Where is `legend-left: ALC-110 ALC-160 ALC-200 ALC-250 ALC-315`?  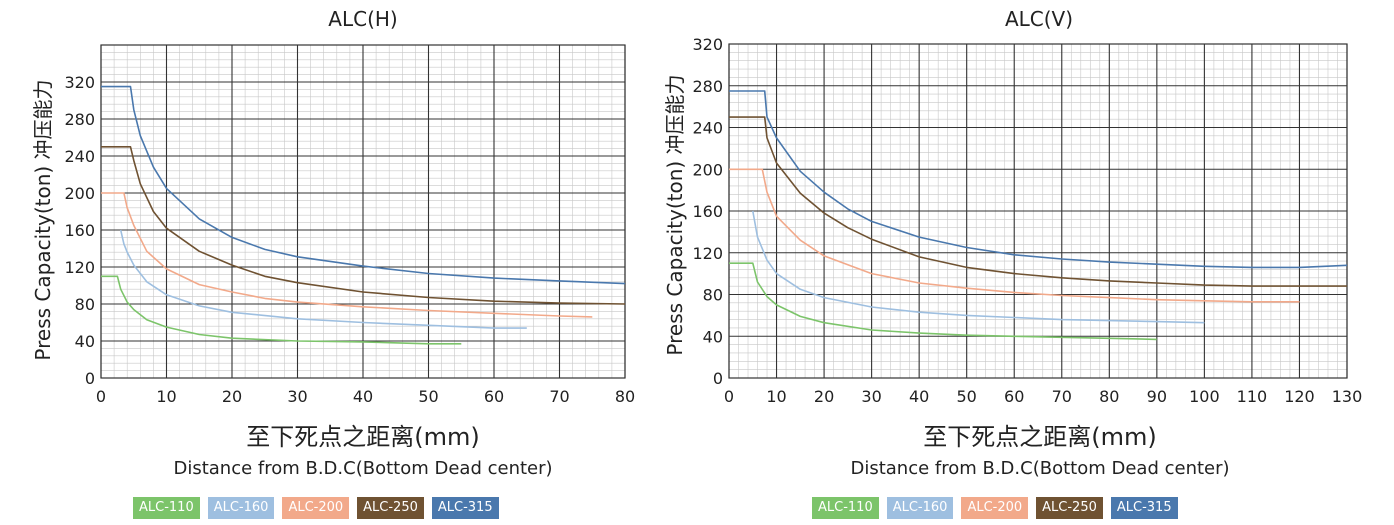
legend-left: ALC-110 ALC-160 ALC-200 ALC-250 ALC-315 is located at coordinates (316, 508).